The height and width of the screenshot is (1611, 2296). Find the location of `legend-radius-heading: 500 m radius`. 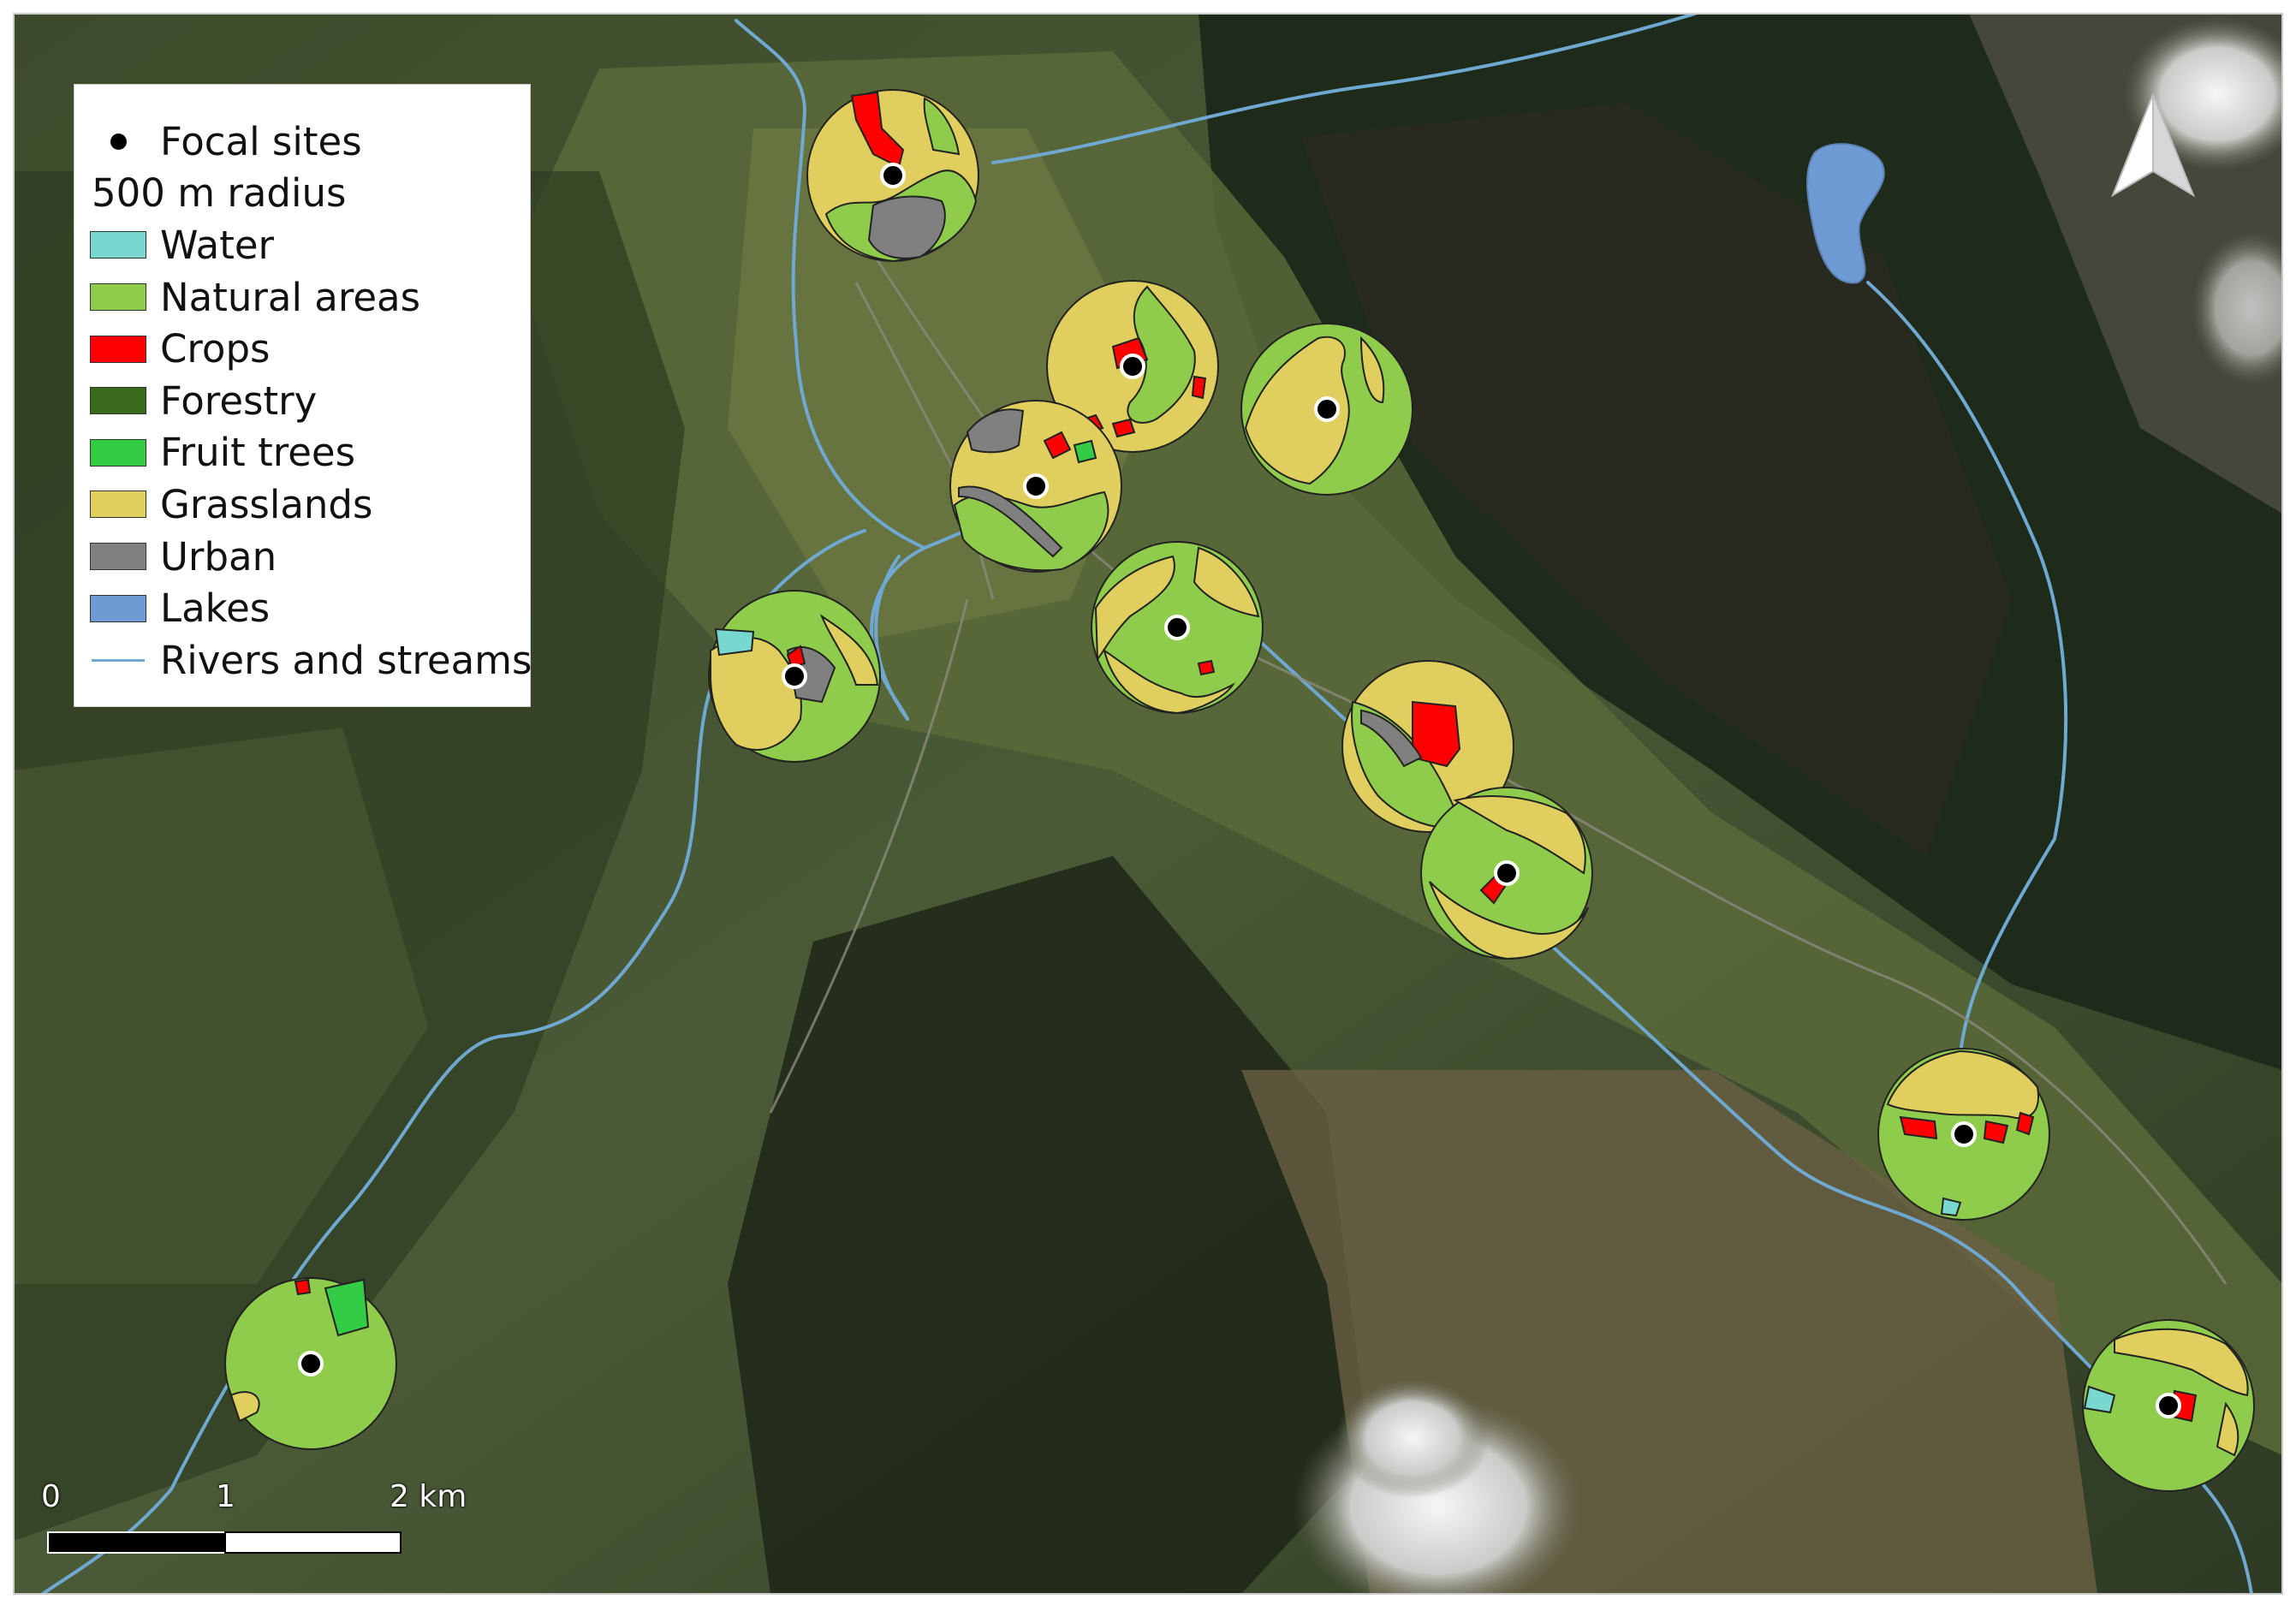

legend-radius-heading: 500 m radius is located at coordinates (310, 194).